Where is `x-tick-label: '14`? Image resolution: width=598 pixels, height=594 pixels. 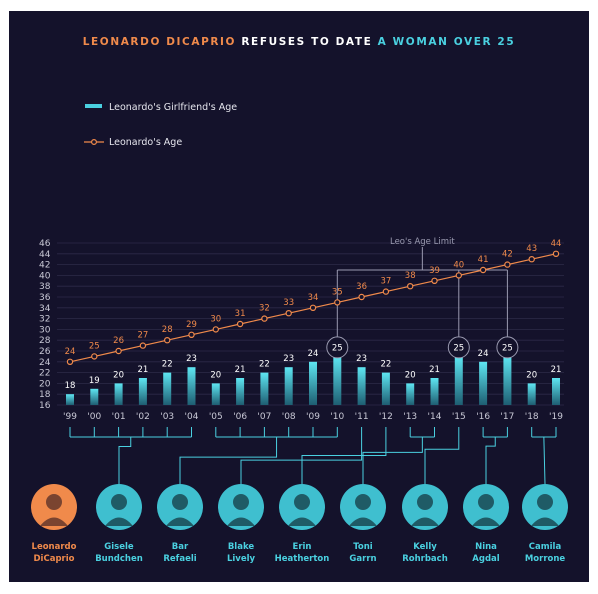
x-tick-label: '14 is located at coordinates (435, 417).